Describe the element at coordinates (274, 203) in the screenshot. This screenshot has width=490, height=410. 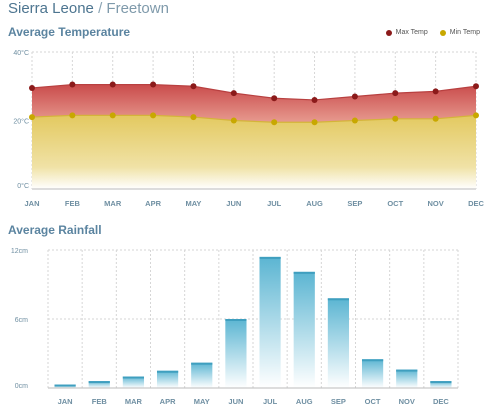
I see `temperature-x-tick-label: JUL` at that location.